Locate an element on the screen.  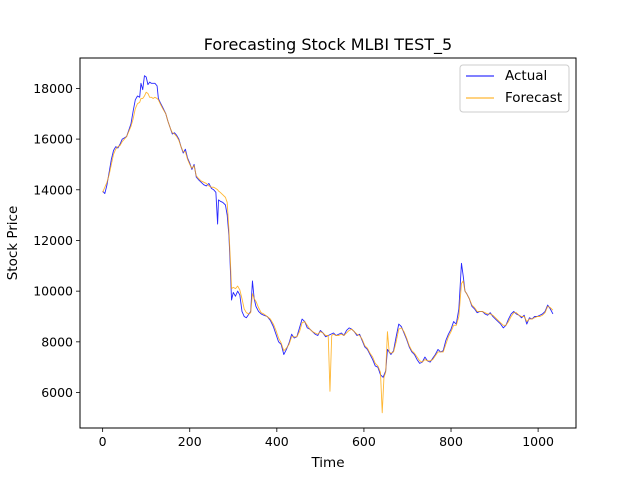
y-tick-label: 16000 is located at coordinates (53, 139).